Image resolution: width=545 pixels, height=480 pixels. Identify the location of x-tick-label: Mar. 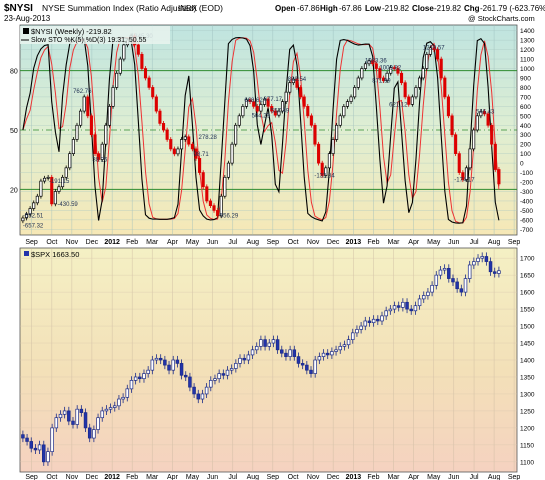
(393, 477).